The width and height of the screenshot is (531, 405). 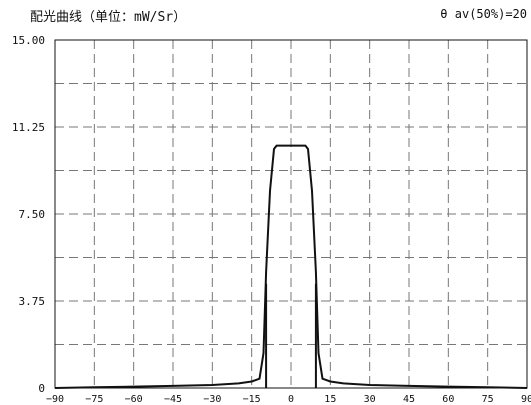 What do you see at coordinates (41, 388) in the screenshot?
I see `y-tick-label: 0` at bounding box center [41, 388].